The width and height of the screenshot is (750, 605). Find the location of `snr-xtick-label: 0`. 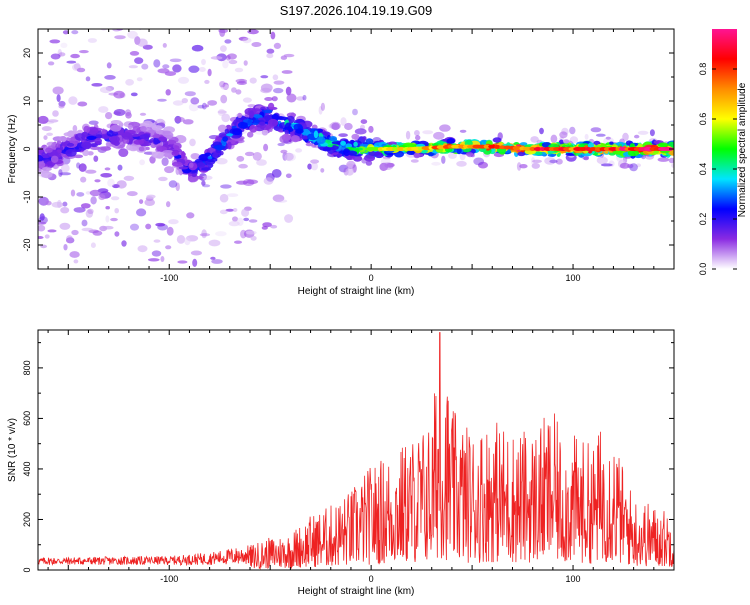

snr-xtick-label: 0 is located at coordinates (371, 579).